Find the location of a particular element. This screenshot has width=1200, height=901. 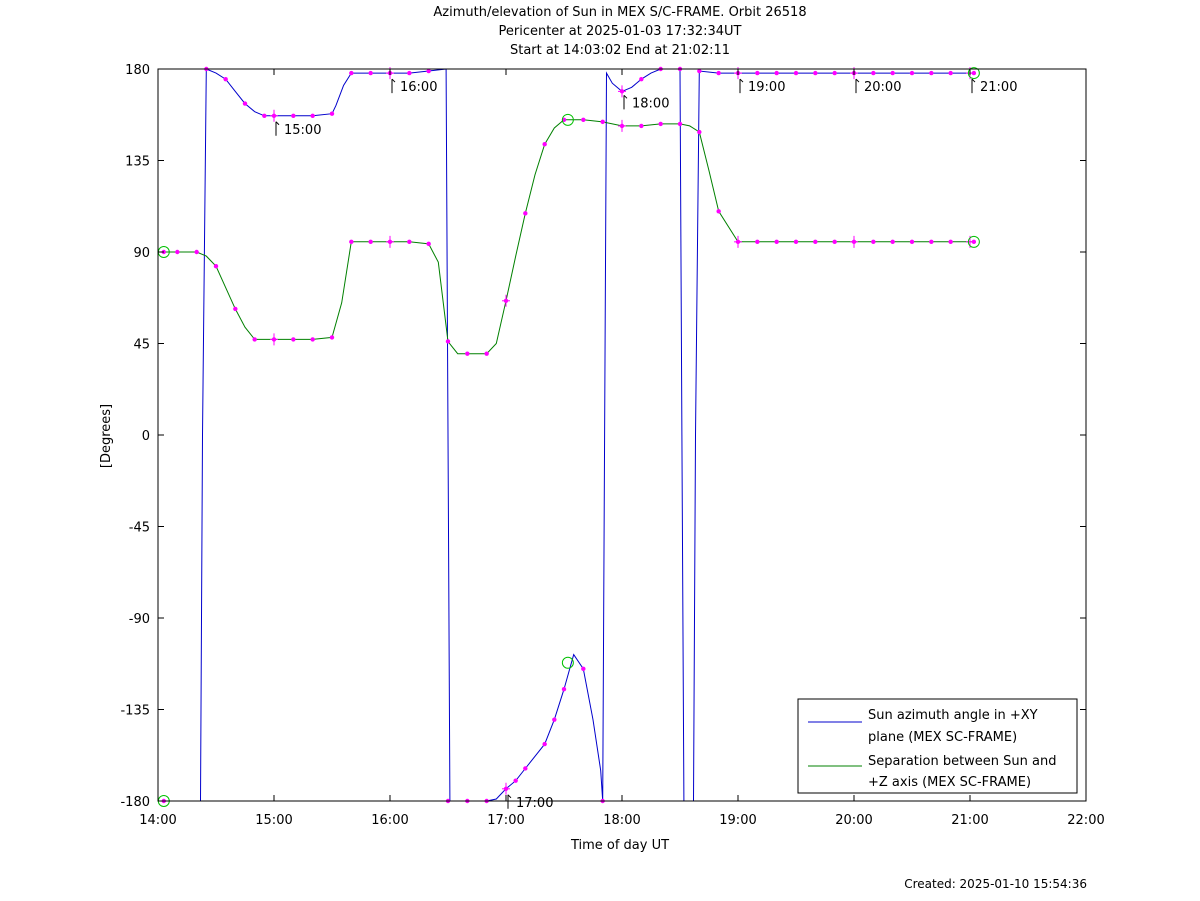

y-tick-label: 45 is located at coordinates (141, 345).